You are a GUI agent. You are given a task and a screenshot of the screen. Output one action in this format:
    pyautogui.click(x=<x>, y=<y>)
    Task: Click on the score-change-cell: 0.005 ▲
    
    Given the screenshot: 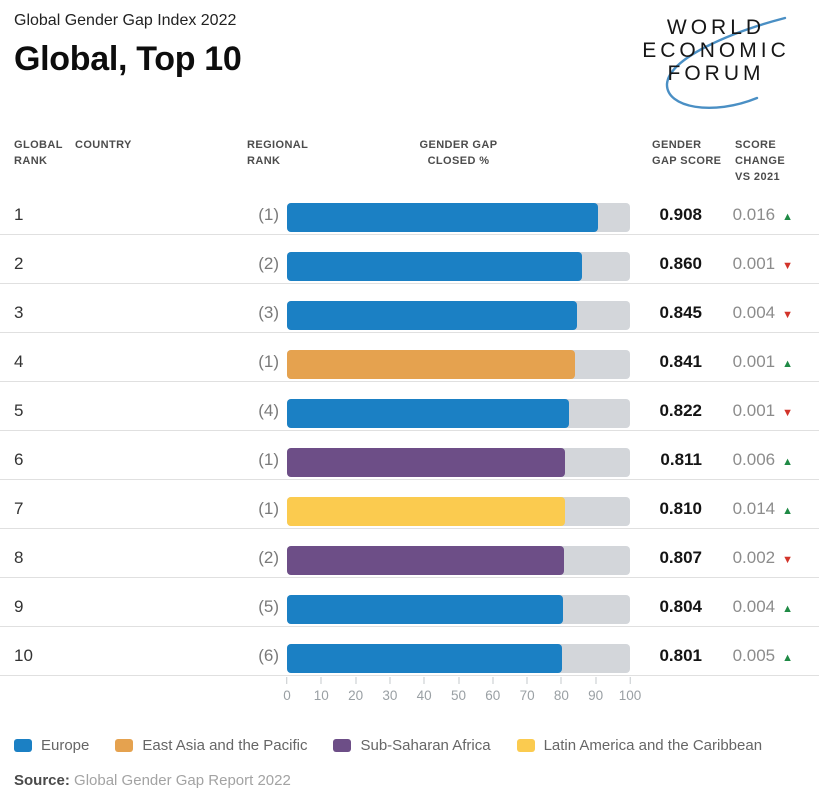 What is the action you would take?
    pyautogui.click(x=769, y=660)
    